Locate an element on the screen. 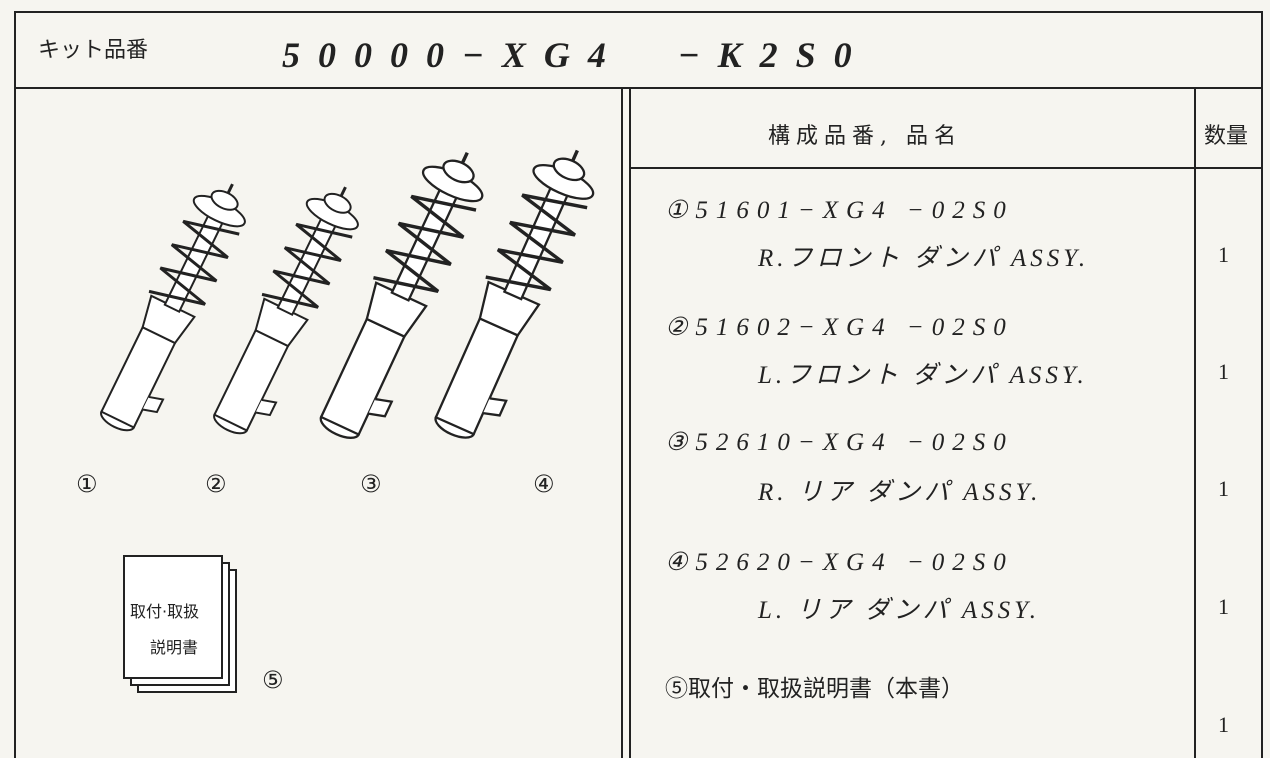 The width and height of the screenshot is (1270, 758). item-label: ④ is located at coordinates (544, 484).